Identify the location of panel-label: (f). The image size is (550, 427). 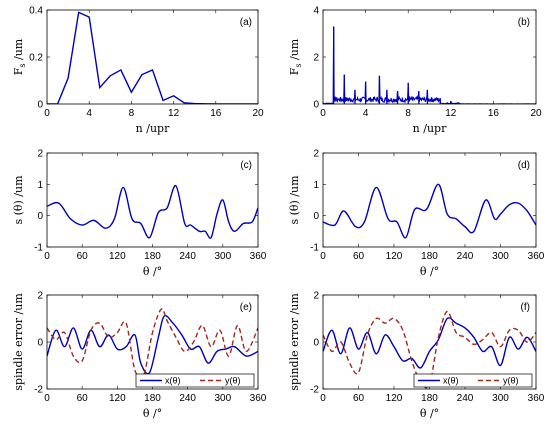
(525, 307).